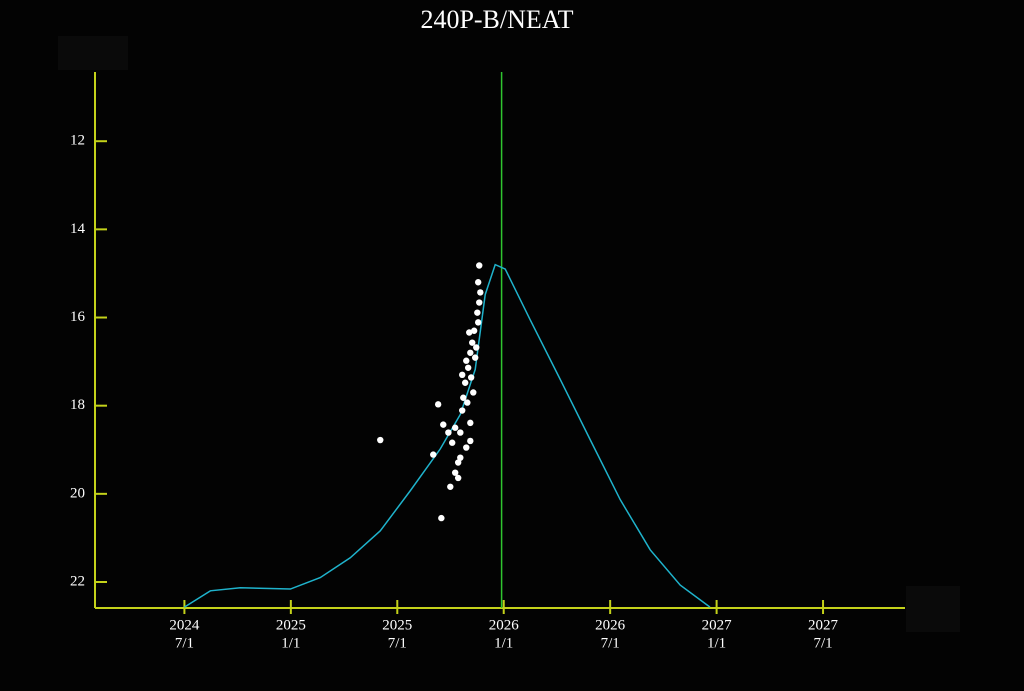  What do you see at coordinates (77, 581) in the screenshot?
I see `y-tick-label: 22` at bounding box center [77, 581].